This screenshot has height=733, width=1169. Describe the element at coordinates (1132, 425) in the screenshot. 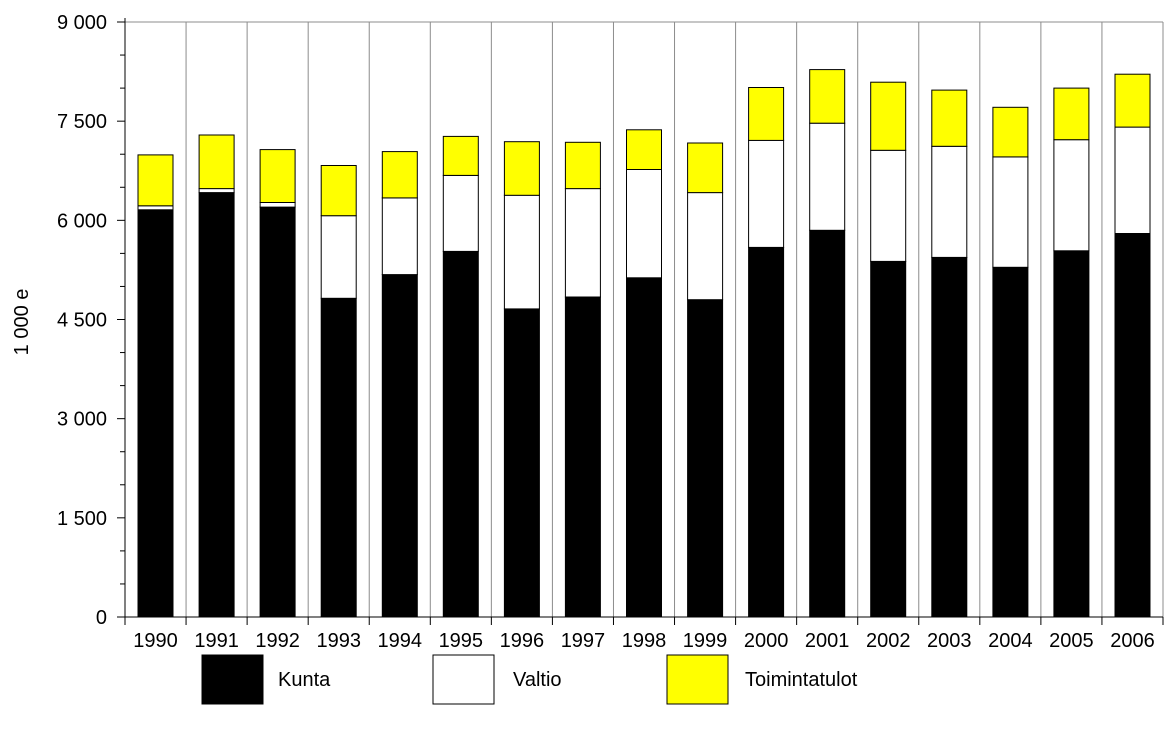

I see `bar-segment-kunta-2006` at that location.